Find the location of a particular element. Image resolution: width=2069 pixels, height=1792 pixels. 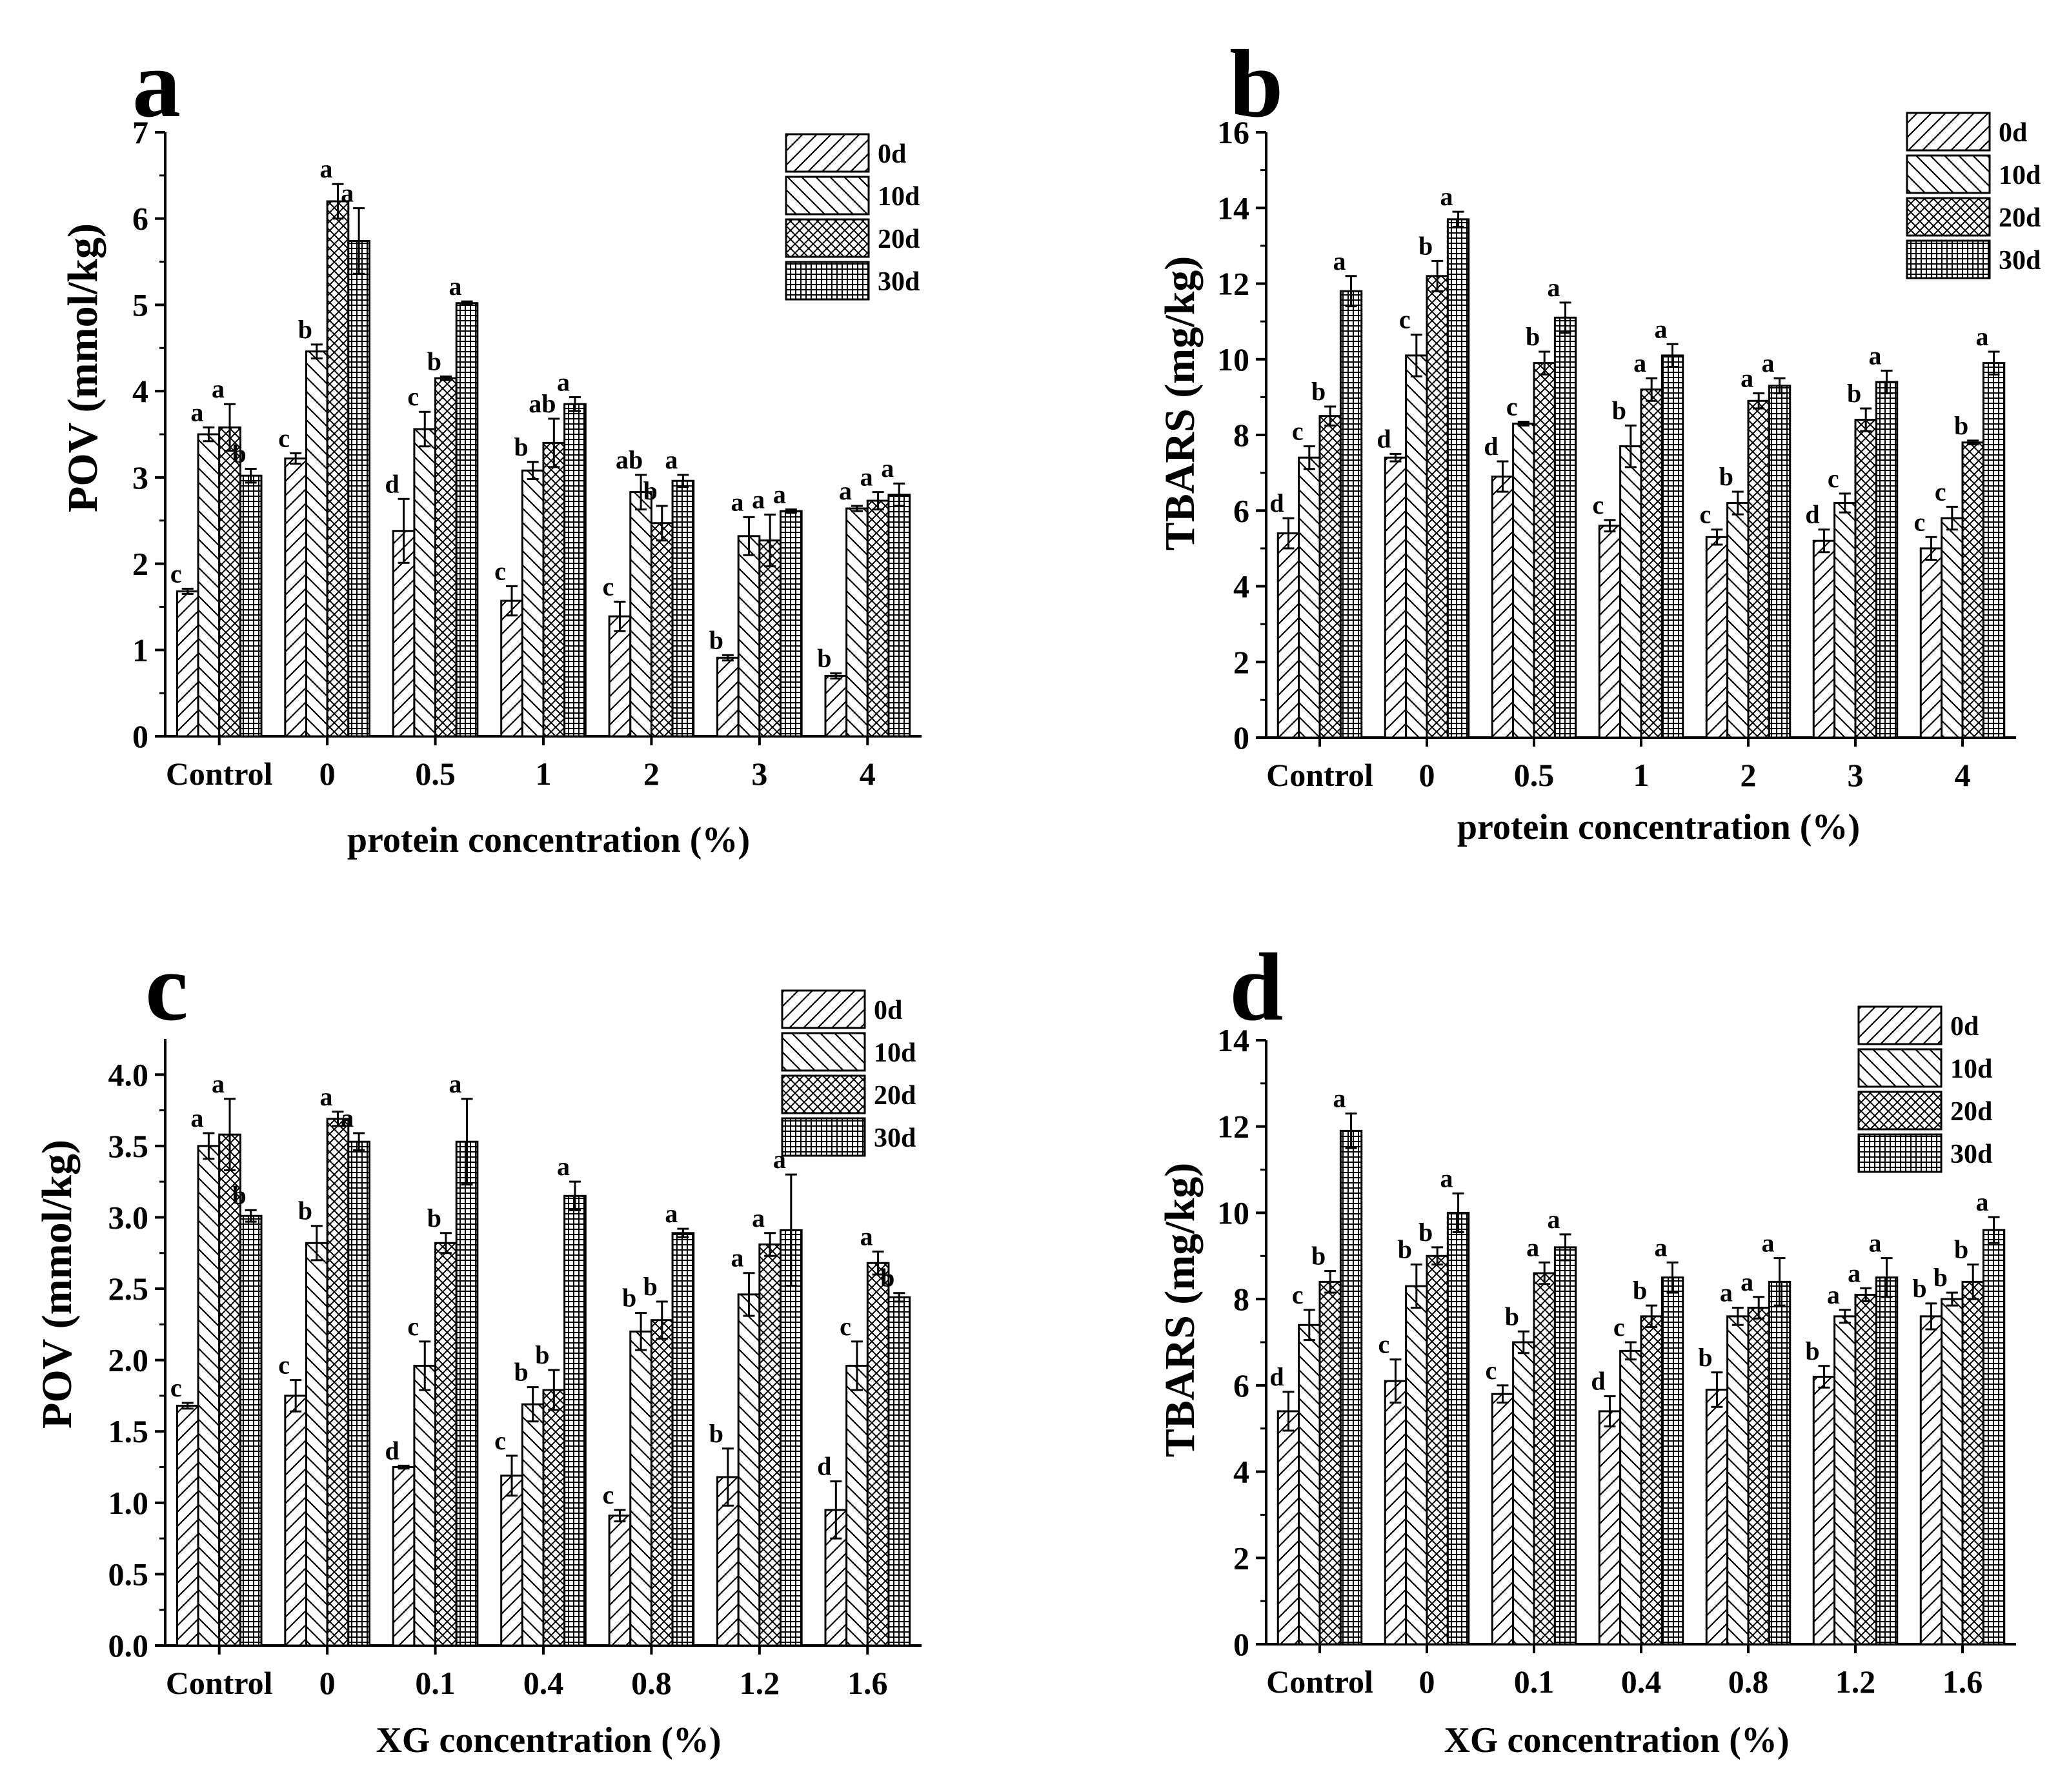

x-tick-label: Control is located at coordinates (1319, 775).